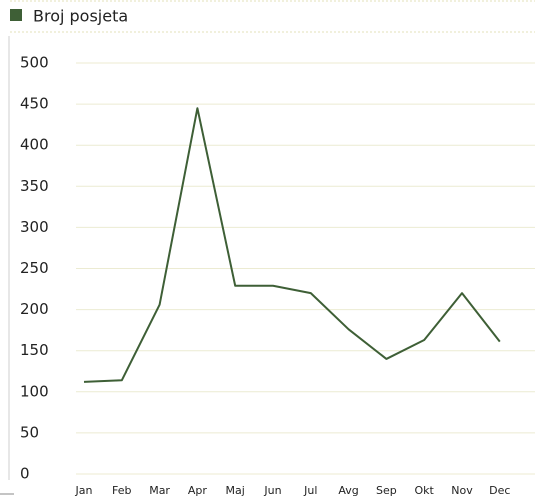 The width and height of the screenshot is (535, 501). What do you see at coordinates (16, 15) in the screenshot?
I see `legend-swatch` at bounding box center [16, 15].